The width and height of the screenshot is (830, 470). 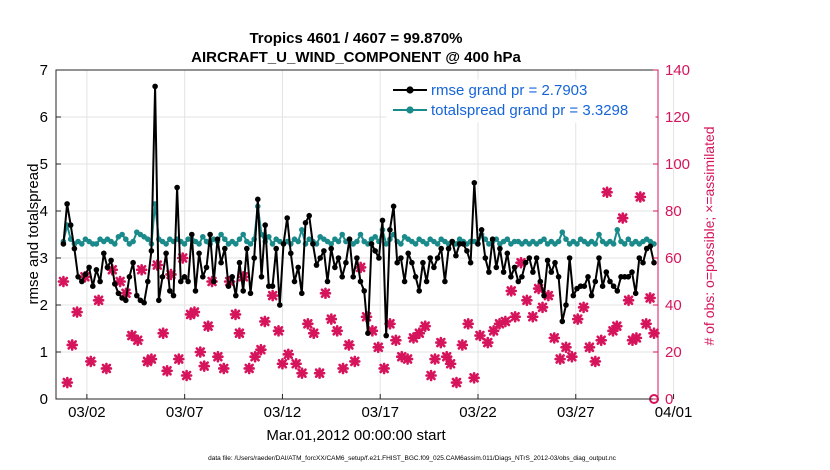 I want to click on x-tick-label: 03/17, so click(x=380, y=412).